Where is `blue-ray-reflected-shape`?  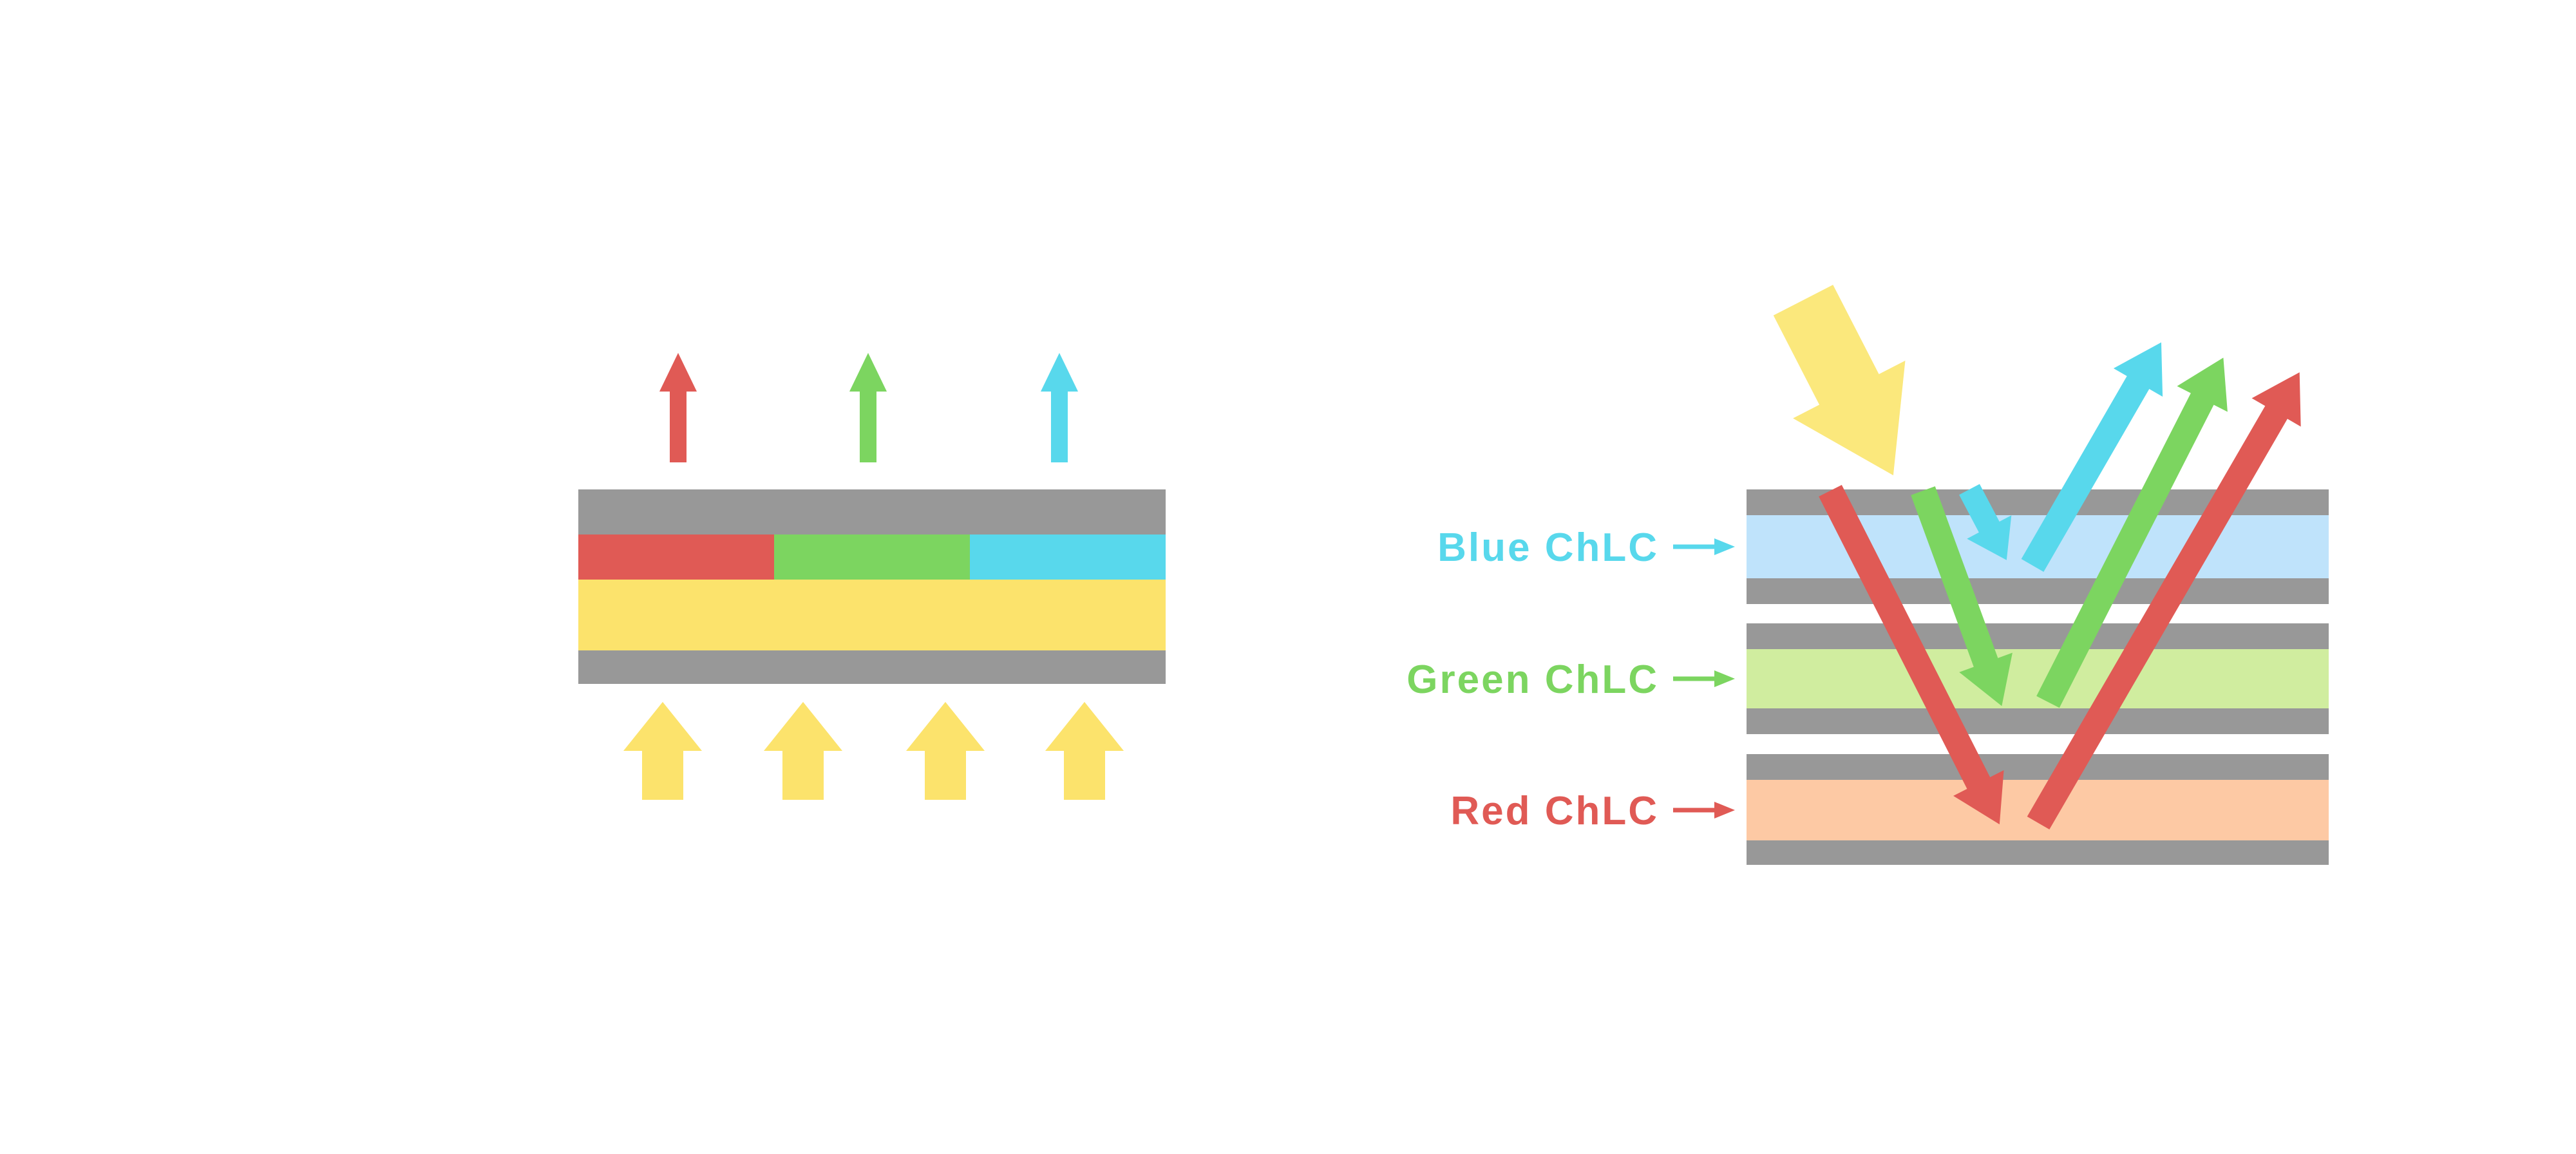 blue-ray-reflected-shape is located at coordinates (2092, 457).